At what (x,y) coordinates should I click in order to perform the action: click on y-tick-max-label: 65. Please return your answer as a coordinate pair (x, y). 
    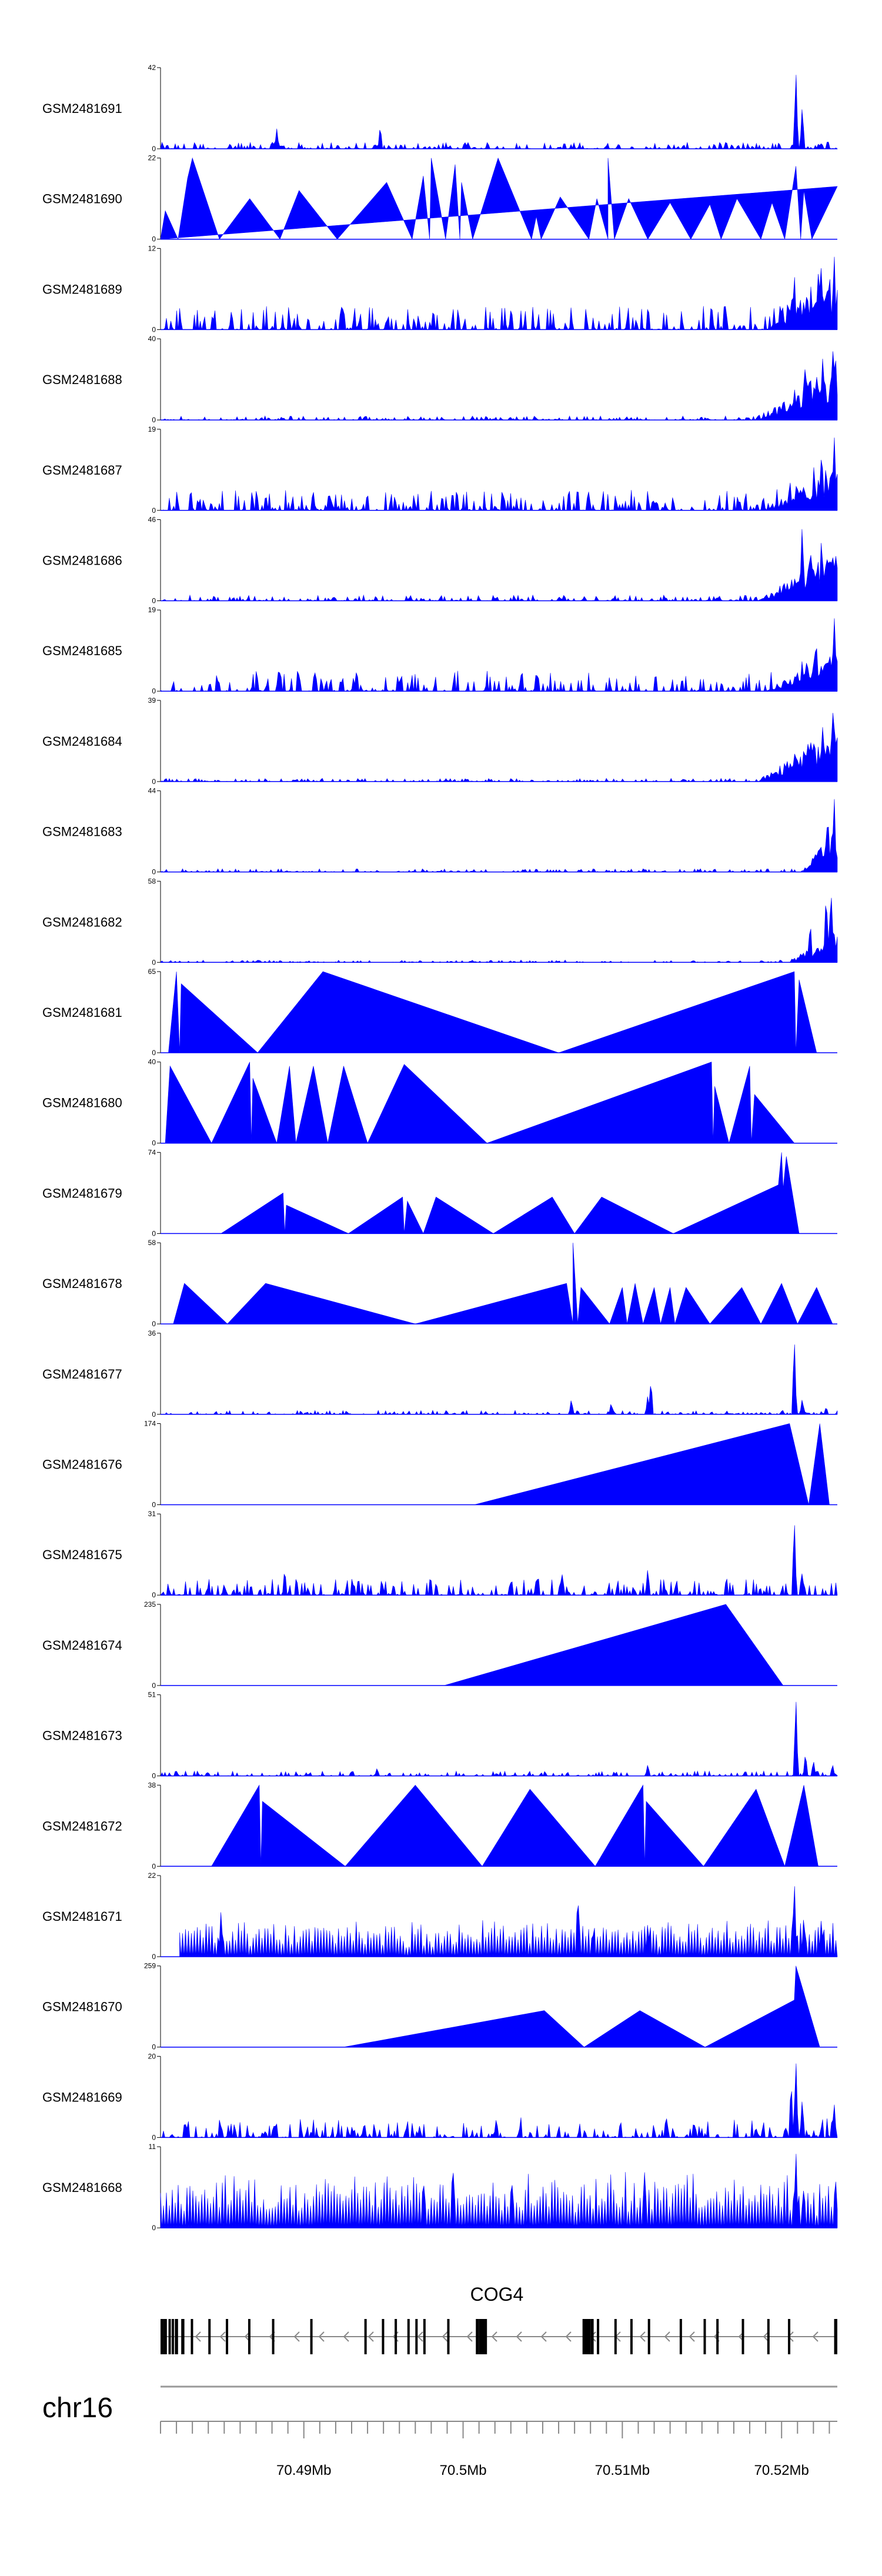
    Looking at the image, I should click on (152, 971).